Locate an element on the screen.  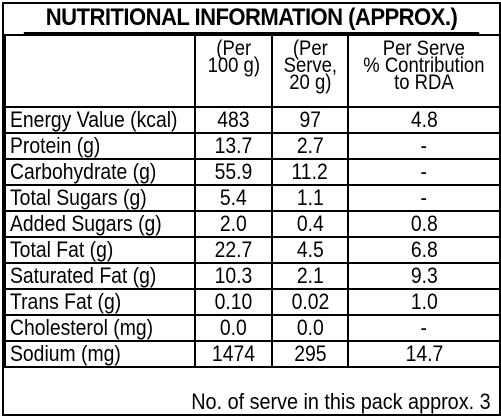
nutrient-cell: Cholesterol (mg) is located at coordinates (100, 328).